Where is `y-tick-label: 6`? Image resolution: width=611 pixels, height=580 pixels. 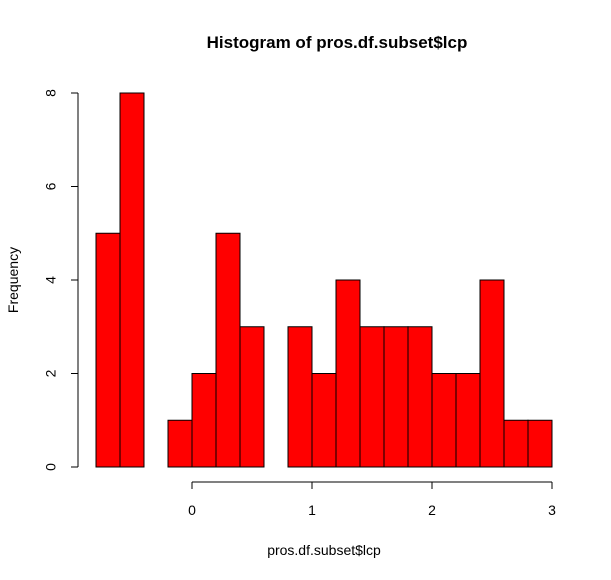
y-tick-label: 6 is located at coordinates (51, 186).